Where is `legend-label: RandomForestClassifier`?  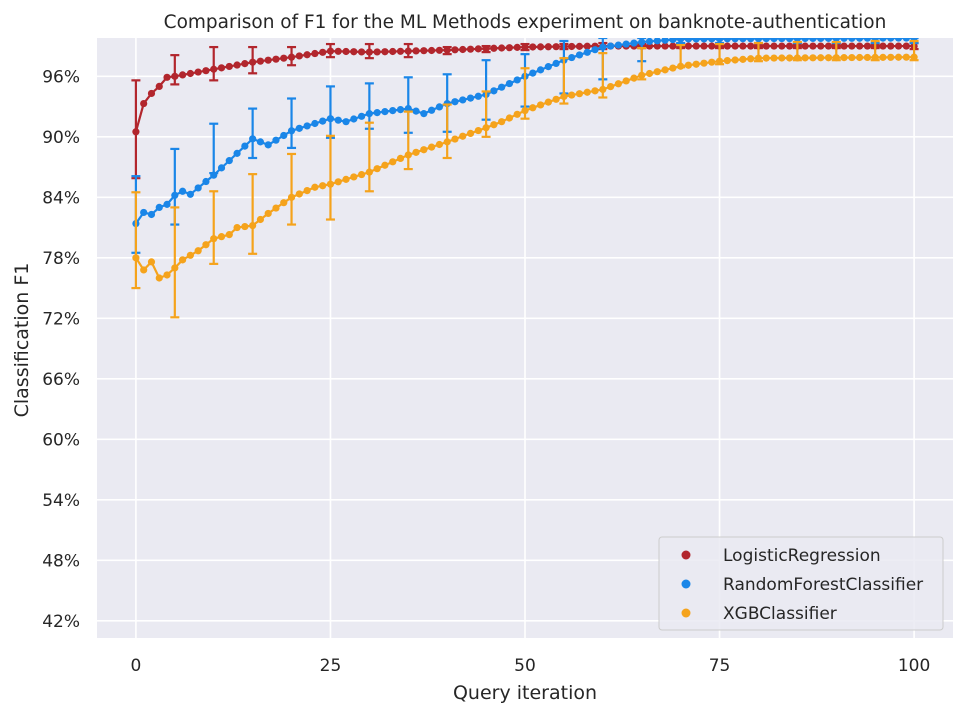
legend-label: RandomForestClassifier is located at coordinates (823, 585).